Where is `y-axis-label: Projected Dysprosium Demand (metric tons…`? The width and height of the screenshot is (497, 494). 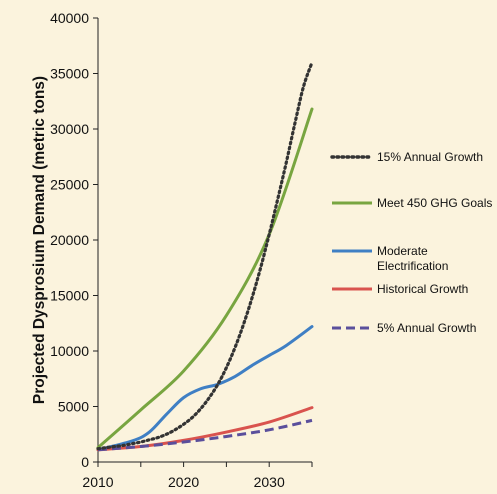 y-axis-label: Projected Dysprosium Demand (metric tons… is located at coordinates (39, 240).